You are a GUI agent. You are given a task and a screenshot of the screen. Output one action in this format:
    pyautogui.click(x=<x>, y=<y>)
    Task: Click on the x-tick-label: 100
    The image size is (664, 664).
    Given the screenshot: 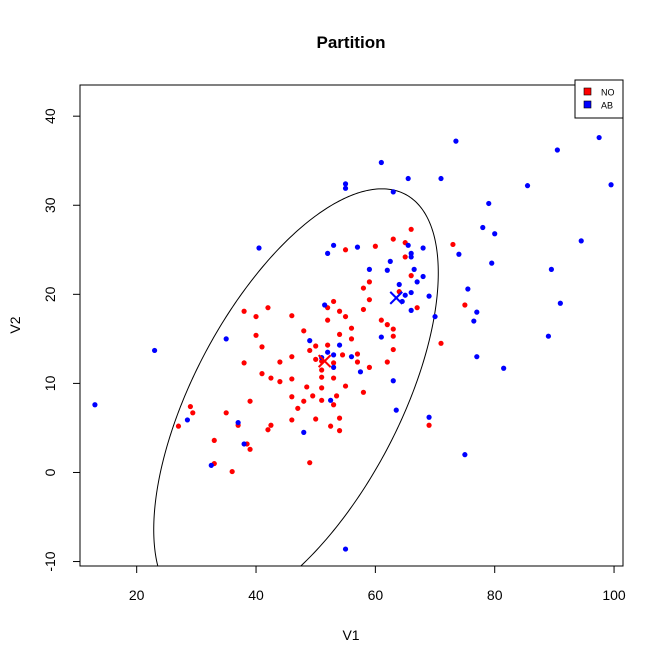 What is the action you would take?
    pyautogui.click(x=614, y=595)
    